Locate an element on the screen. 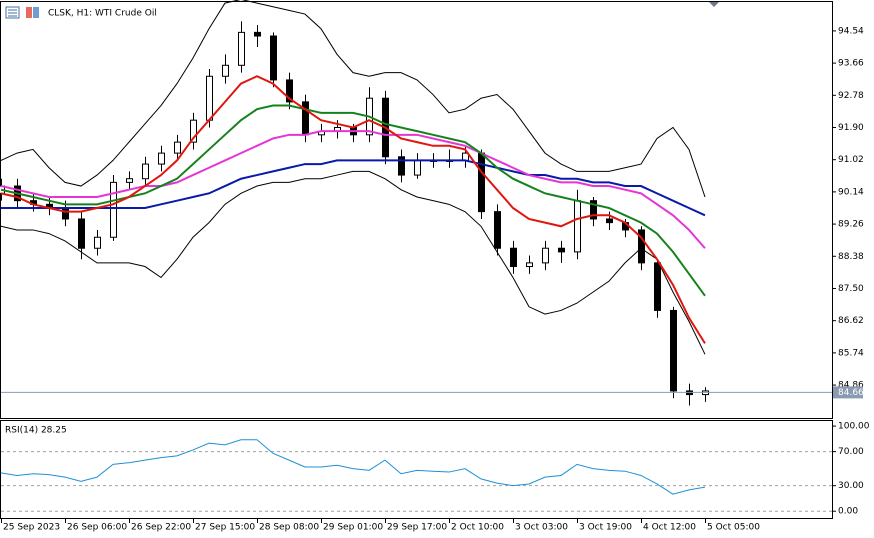  x-tick-label: 29 Sep 01:00 is located at coordinates (353, 528).